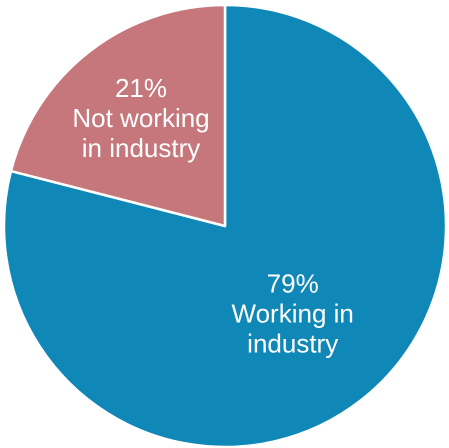  I want to click on pie-slice-percent: 21%, so click(141, 88).